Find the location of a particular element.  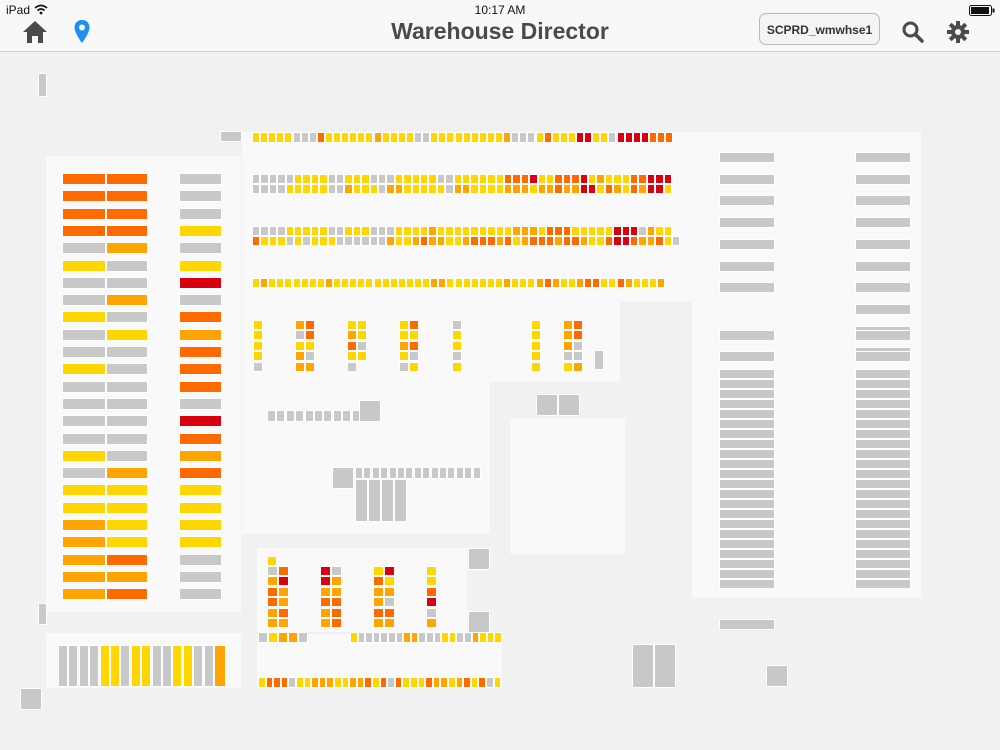

storage-location is located at coordinates (31, 699).